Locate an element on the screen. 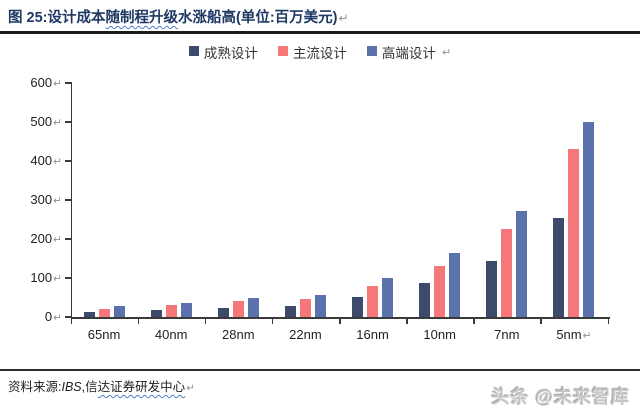 The height and width of the screenshot is (413, 640). bar-高端设计-65nm is located at coordinates (119, 311).